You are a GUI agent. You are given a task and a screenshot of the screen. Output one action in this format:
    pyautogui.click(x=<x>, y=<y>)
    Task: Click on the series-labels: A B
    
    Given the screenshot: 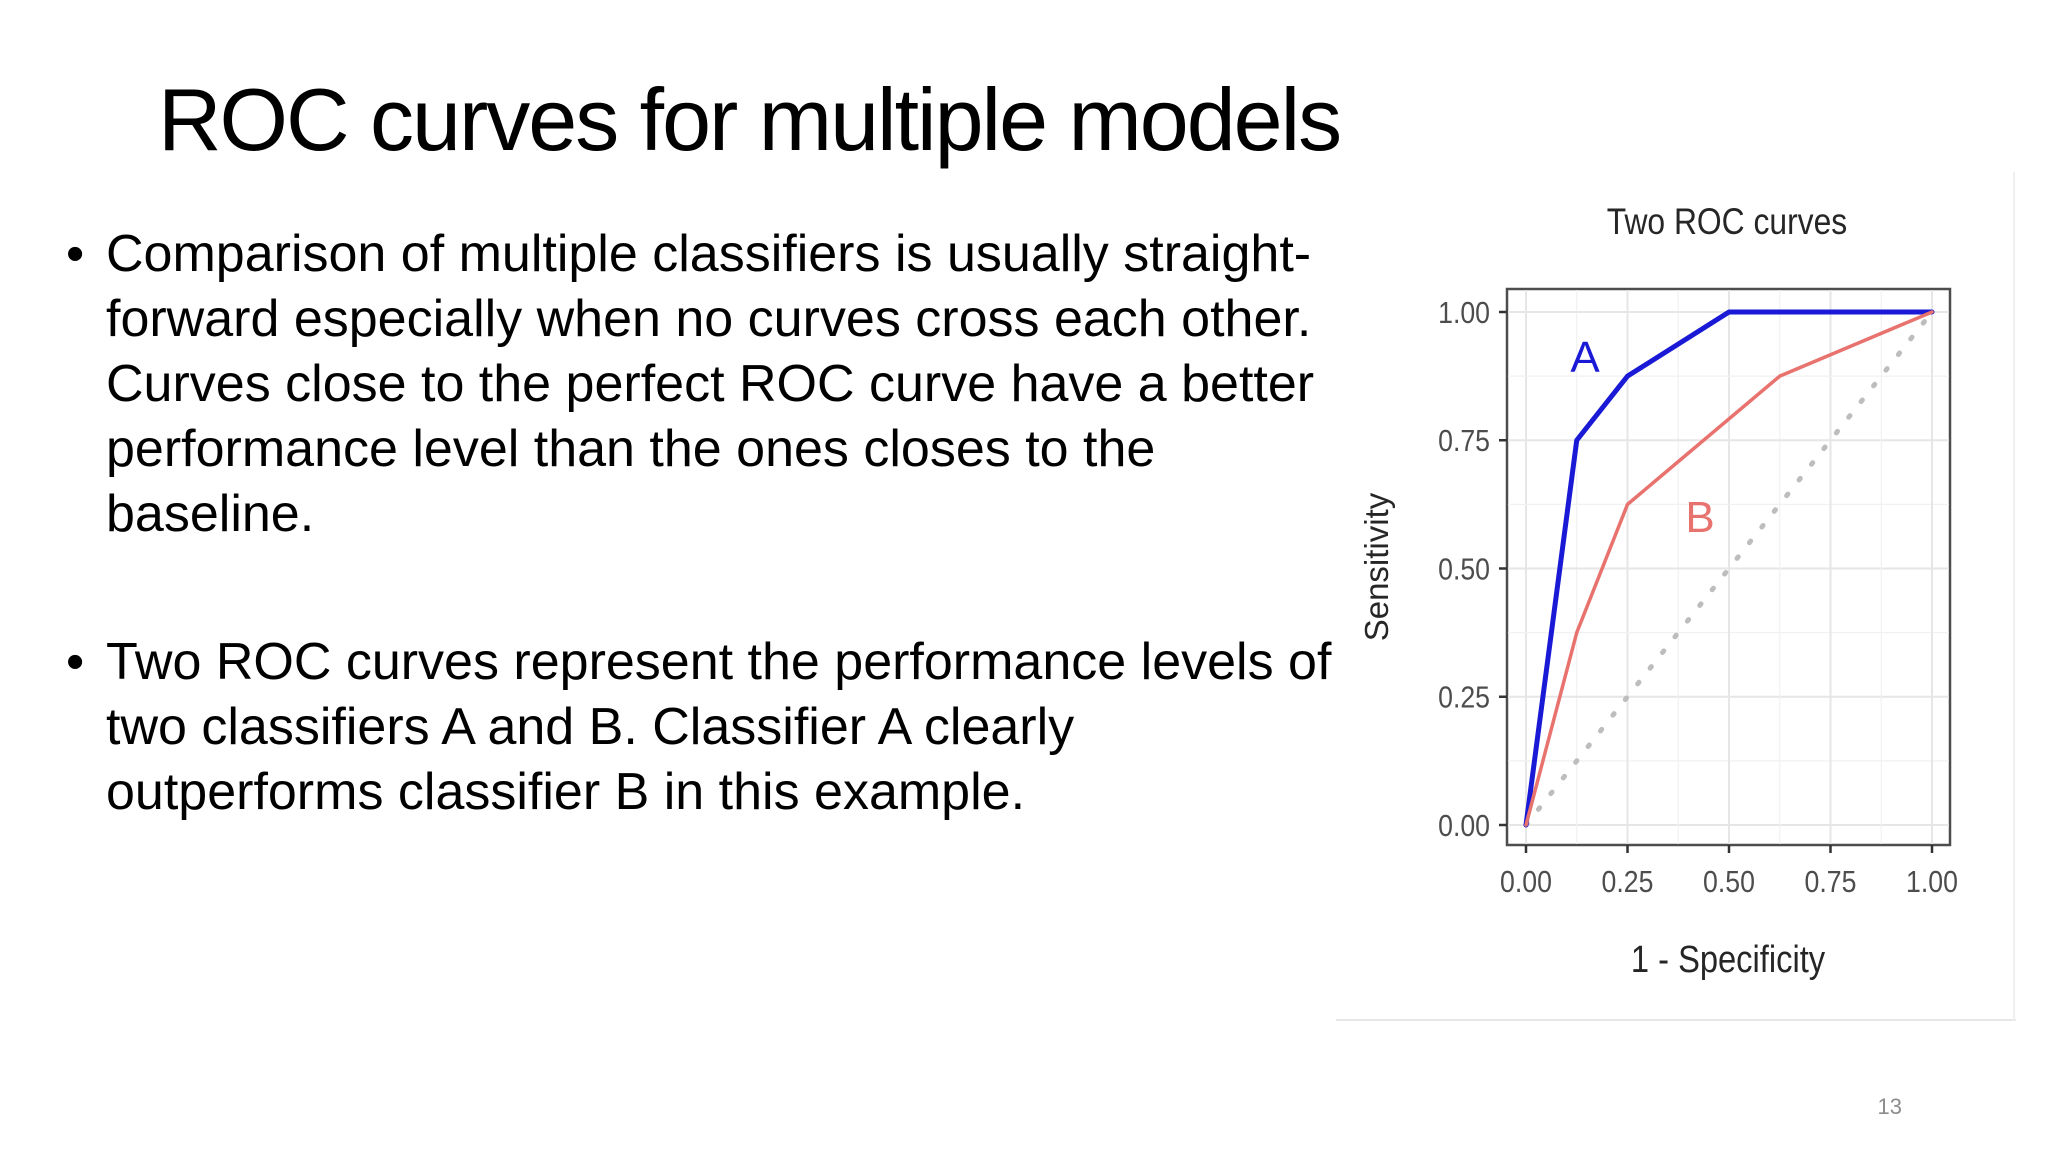 What is the action you would take?
    pyautogui.click(x=1642, y=437)
    